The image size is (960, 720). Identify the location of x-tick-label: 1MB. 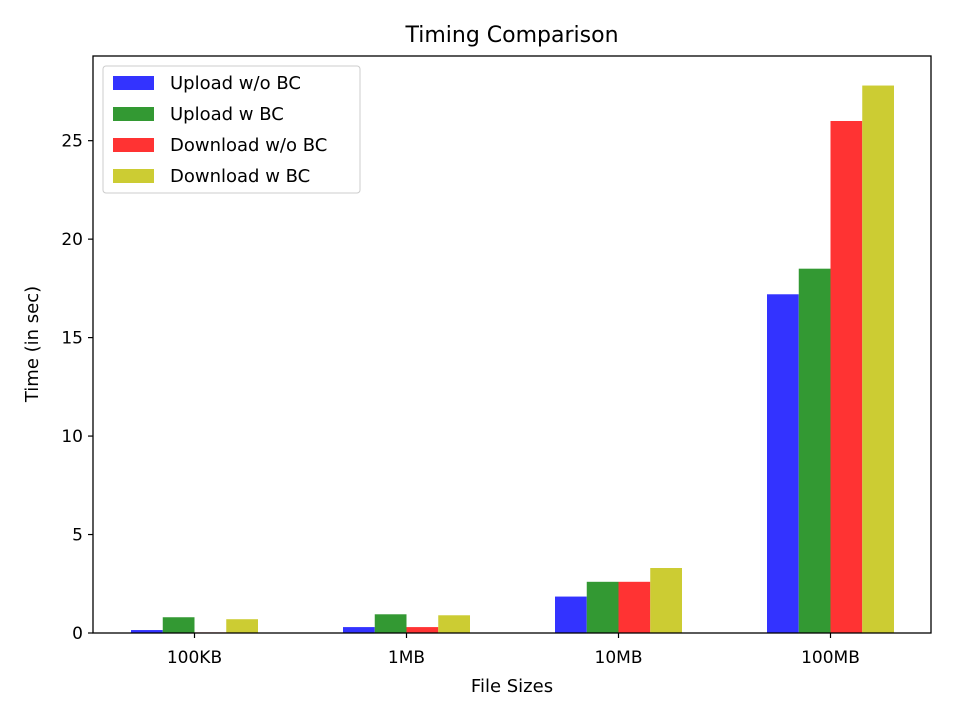
(406, 658).